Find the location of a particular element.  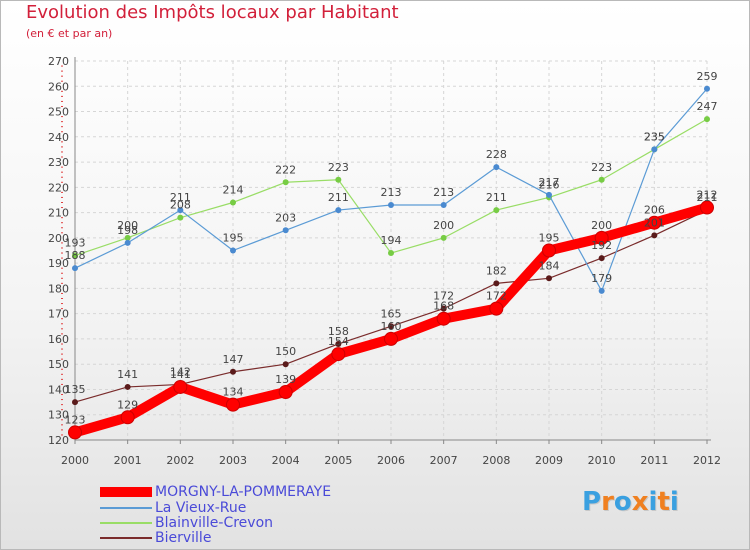

data-label: 193 is located at coordinates (75, 243).